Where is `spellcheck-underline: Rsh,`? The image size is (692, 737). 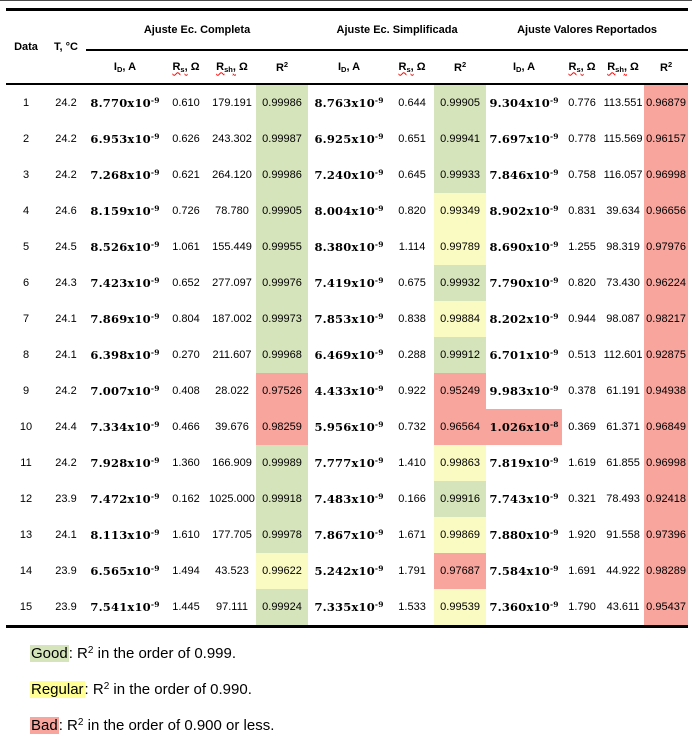
spellcheck-underline: Rsh, is located at coordinates (226, 67).